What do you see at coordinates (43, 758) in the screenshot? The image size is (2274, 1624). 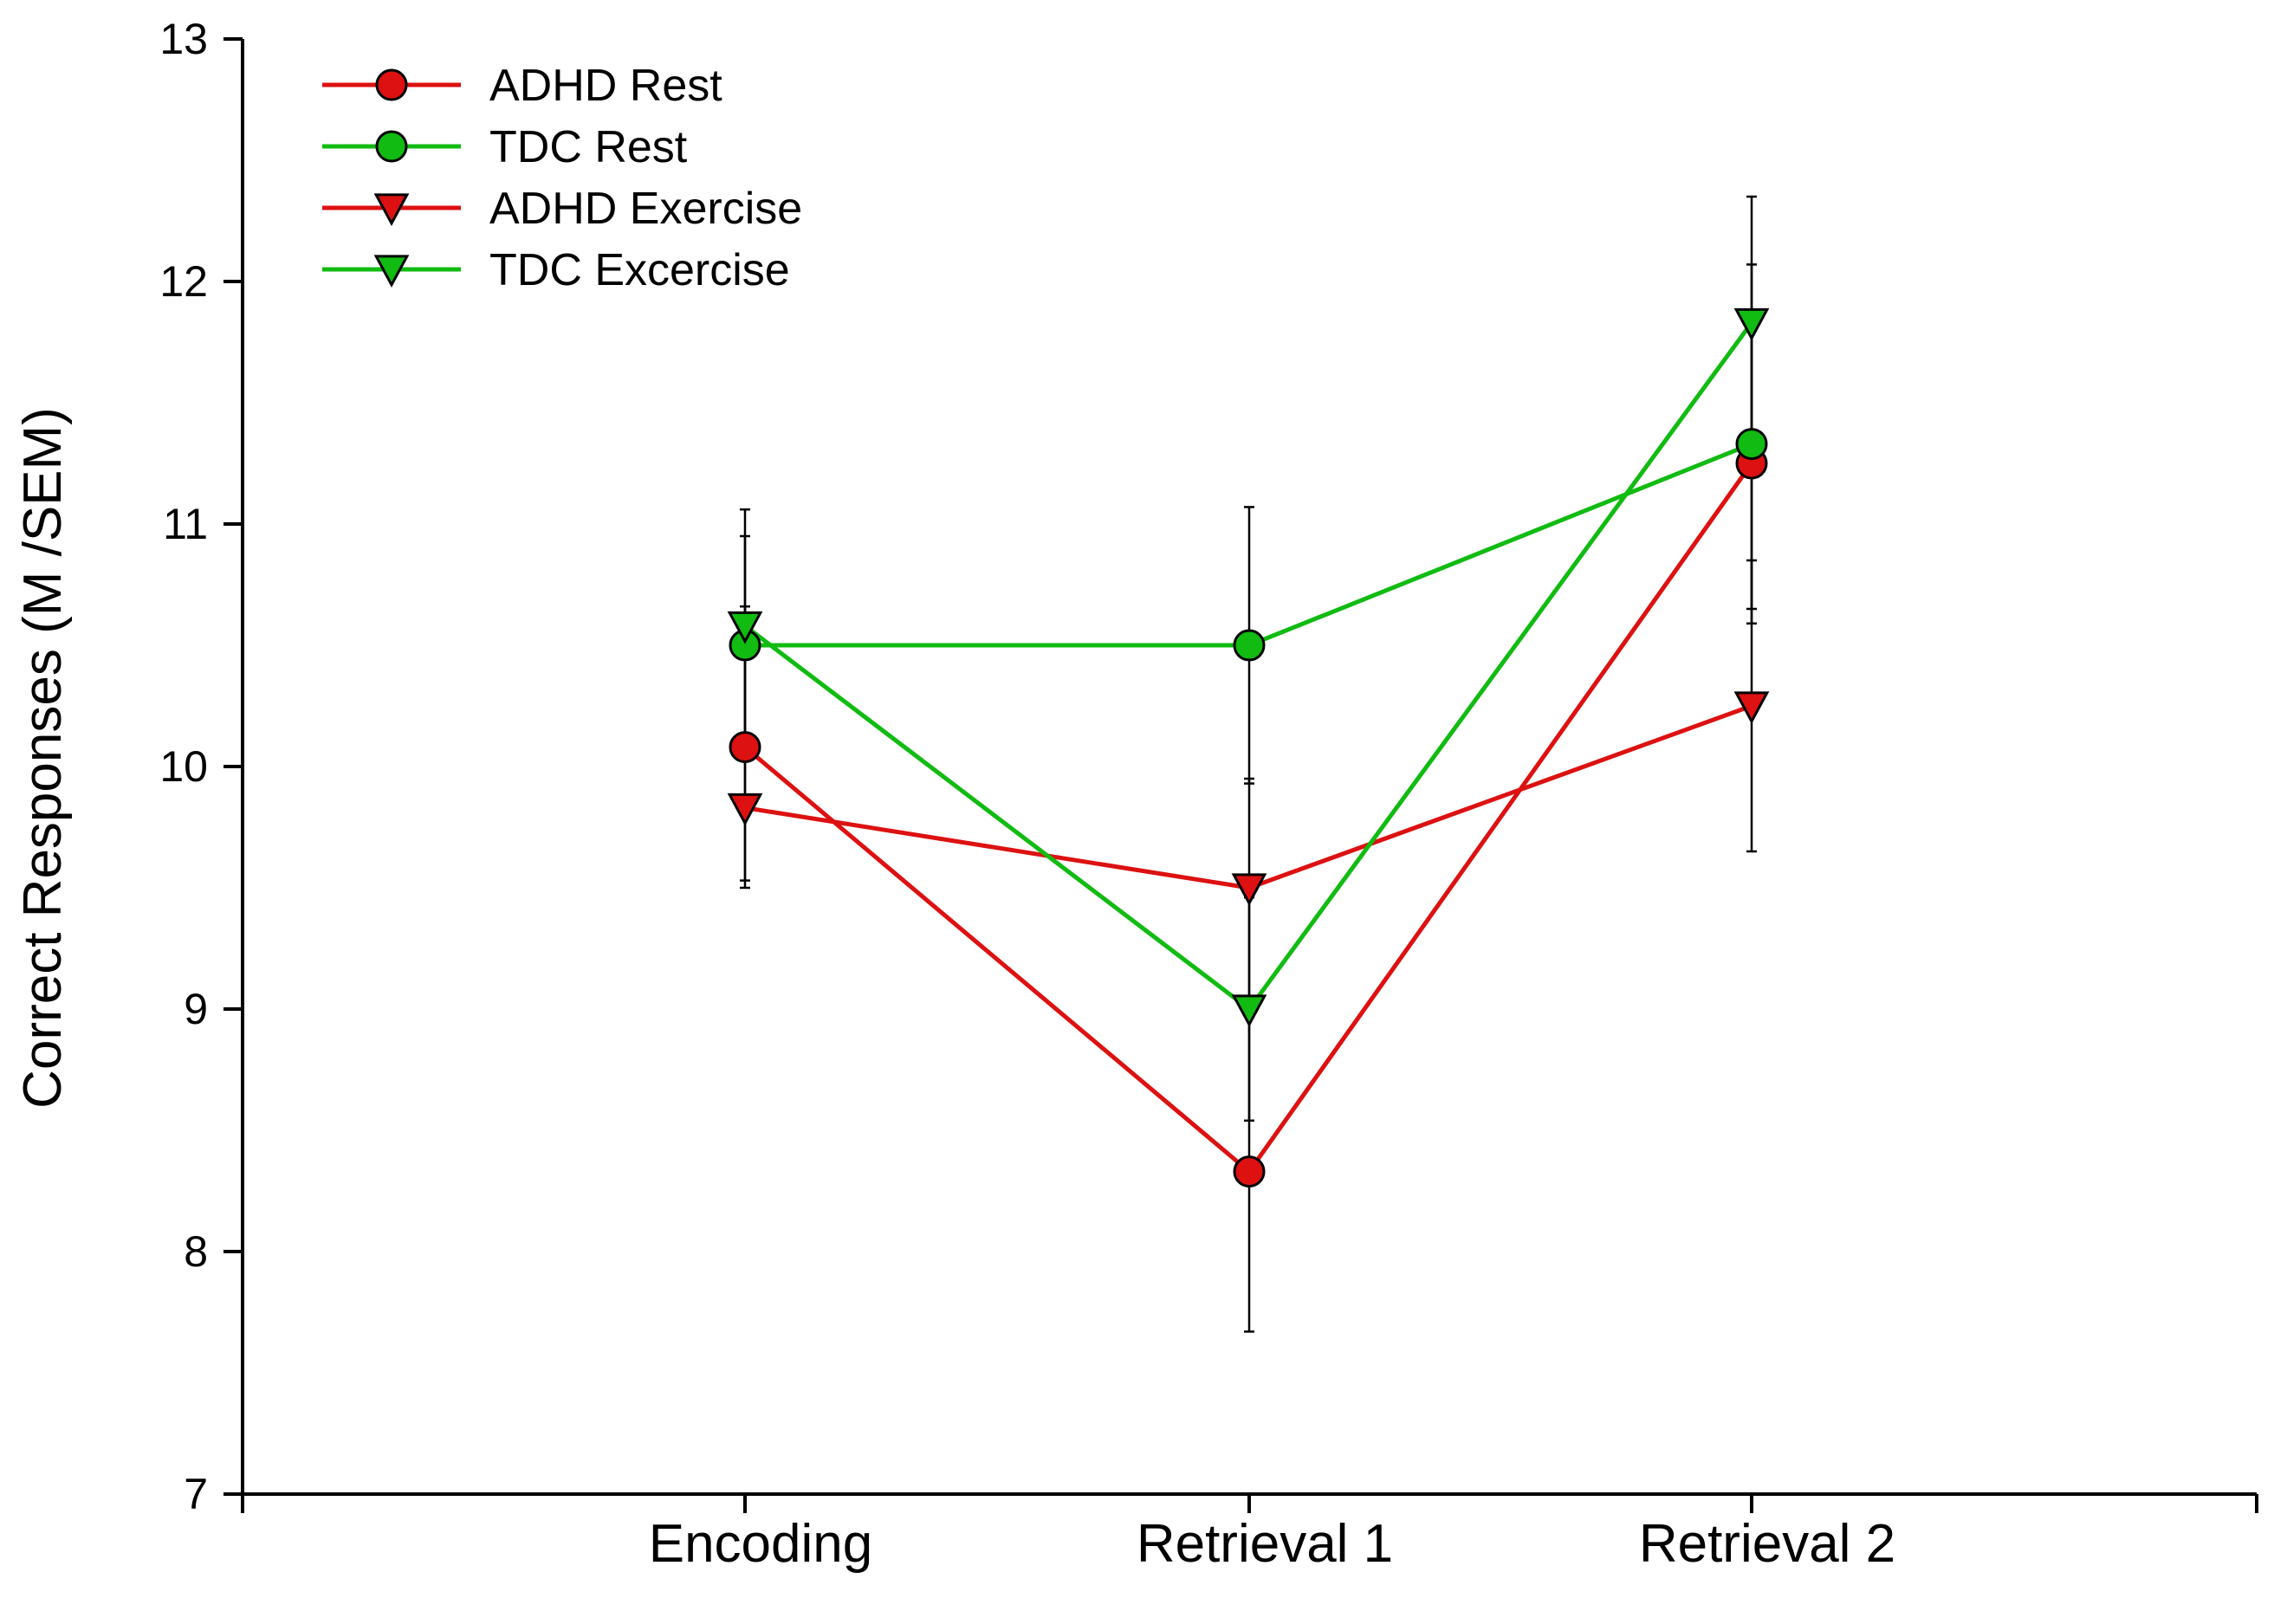 I see `y-axis-title: Correct Responses (M /SEM)` at bounding box center [43, 758].